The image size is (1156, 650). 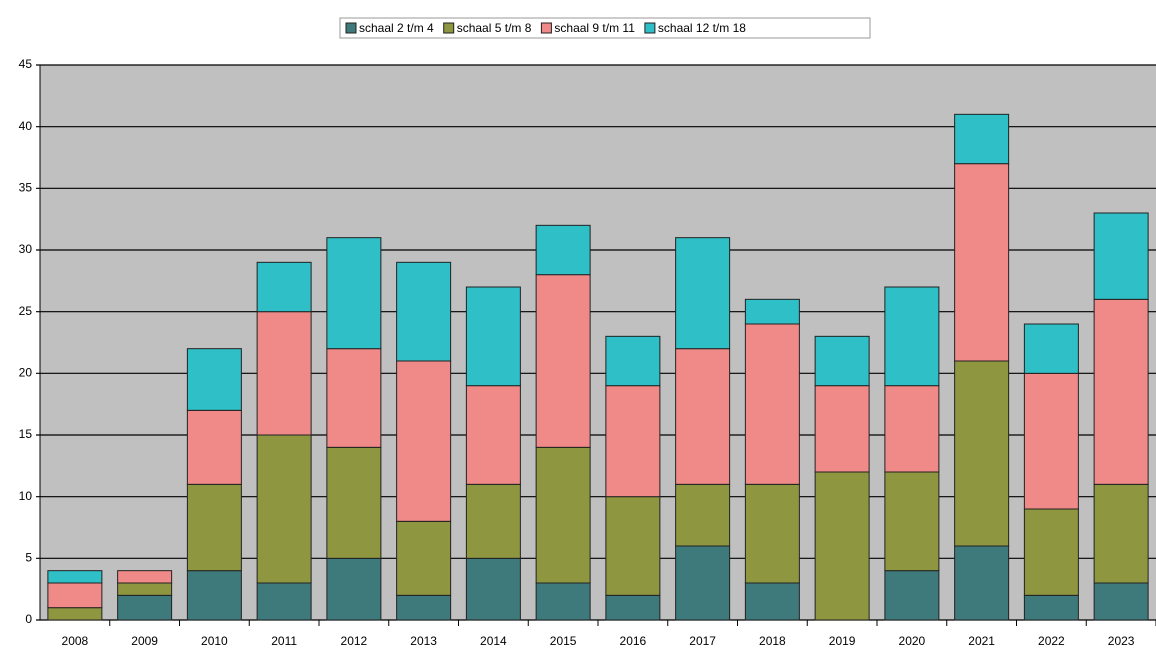 What do you see at coordinates (563, 641) in the screenshot?
I see `x-tick-label: 2015` at bounding box center [563, 641].